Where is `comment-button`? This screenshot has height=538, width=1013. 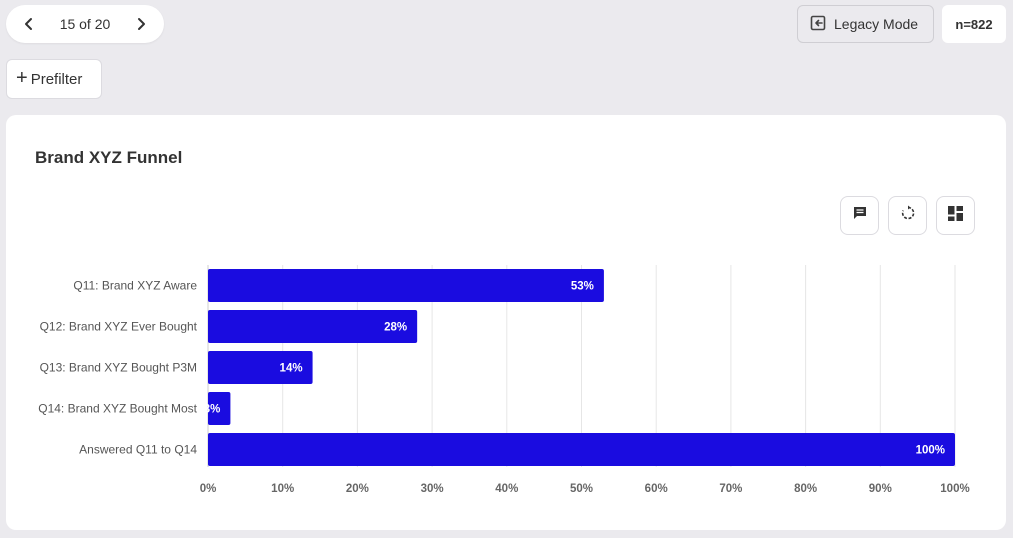
comment-button is located at coordinates (859, 215).